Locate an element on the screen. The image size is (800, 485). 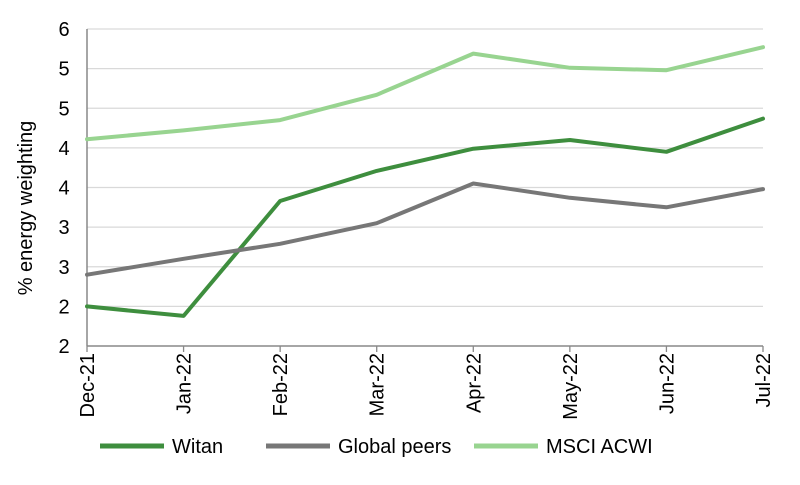
y-tick-labels: 2 2 3 3 4 4 5 5 6 is located at coordinates (63, 188).